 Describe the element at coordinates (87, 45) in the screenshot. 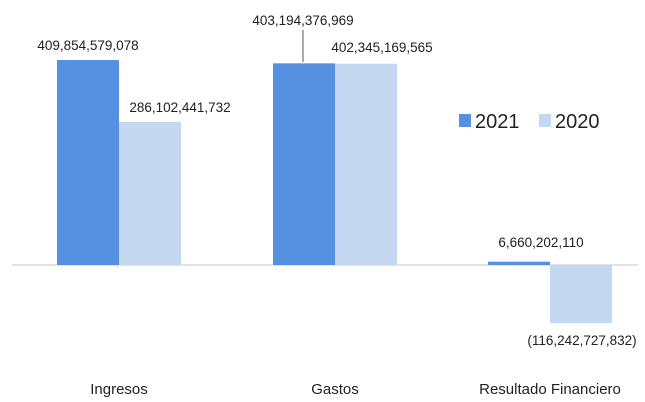

I see `data-label-2021-0: 409,854,579,078` at that location.